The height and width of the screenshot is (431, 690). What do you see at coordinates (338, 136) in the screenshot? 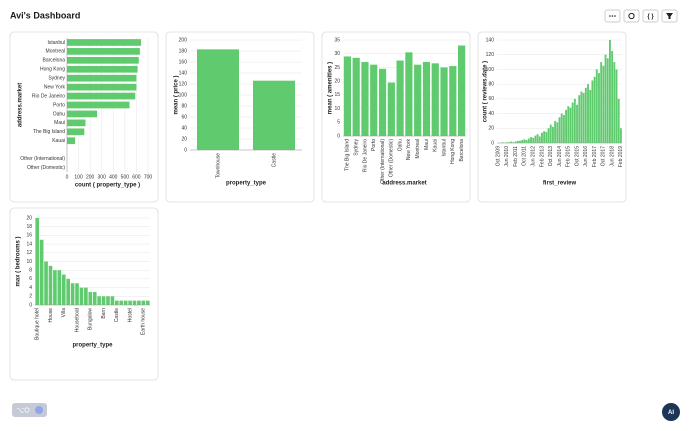
I see `y-tick-label: 0` at bounding box center [338, 136].